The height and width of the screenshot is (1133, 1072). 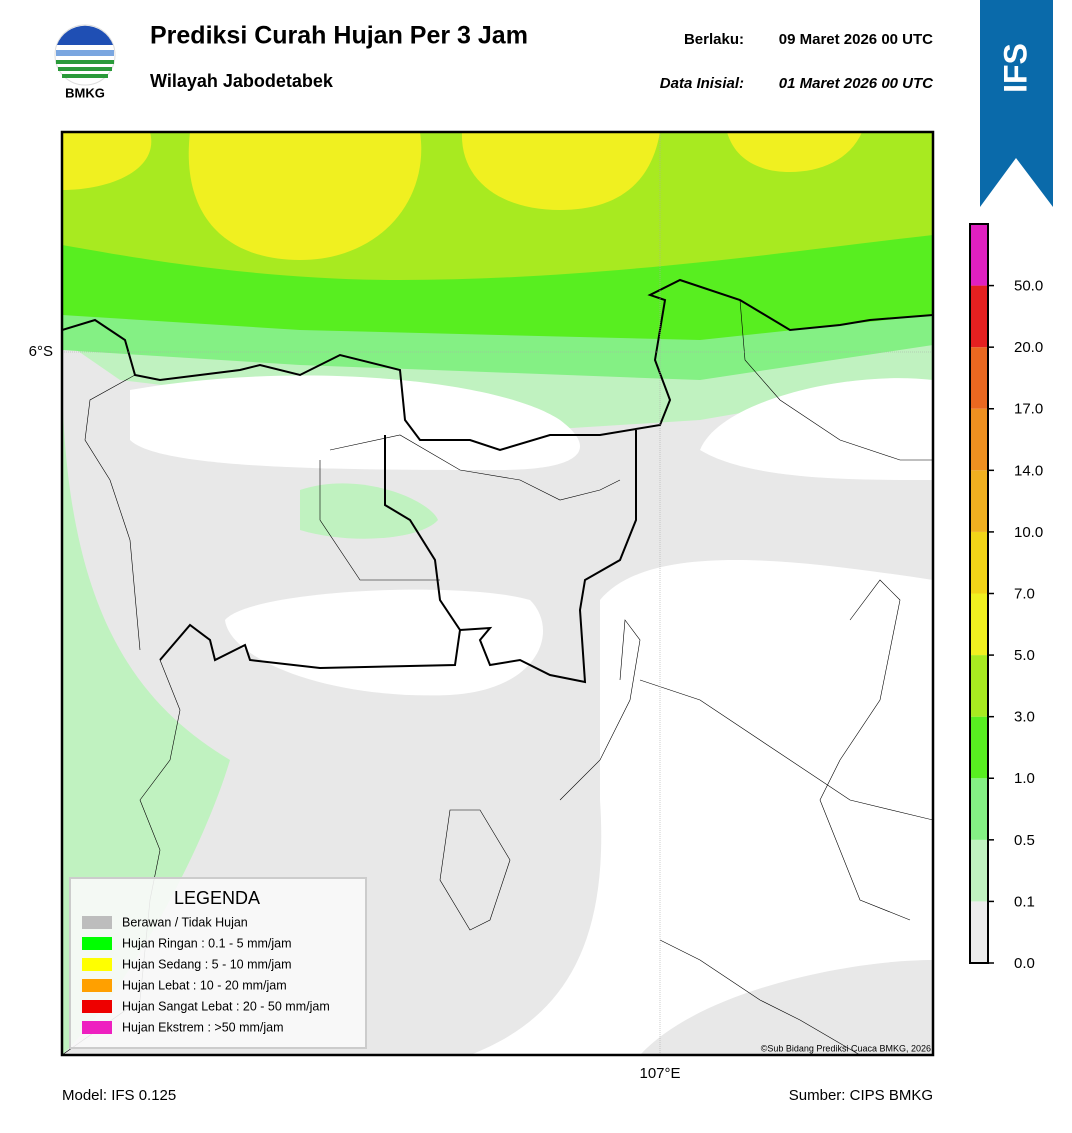 I want to click on legend-label: Hujan Lebat : 10 - 20 mm/jam, so click(x=204, y=985).